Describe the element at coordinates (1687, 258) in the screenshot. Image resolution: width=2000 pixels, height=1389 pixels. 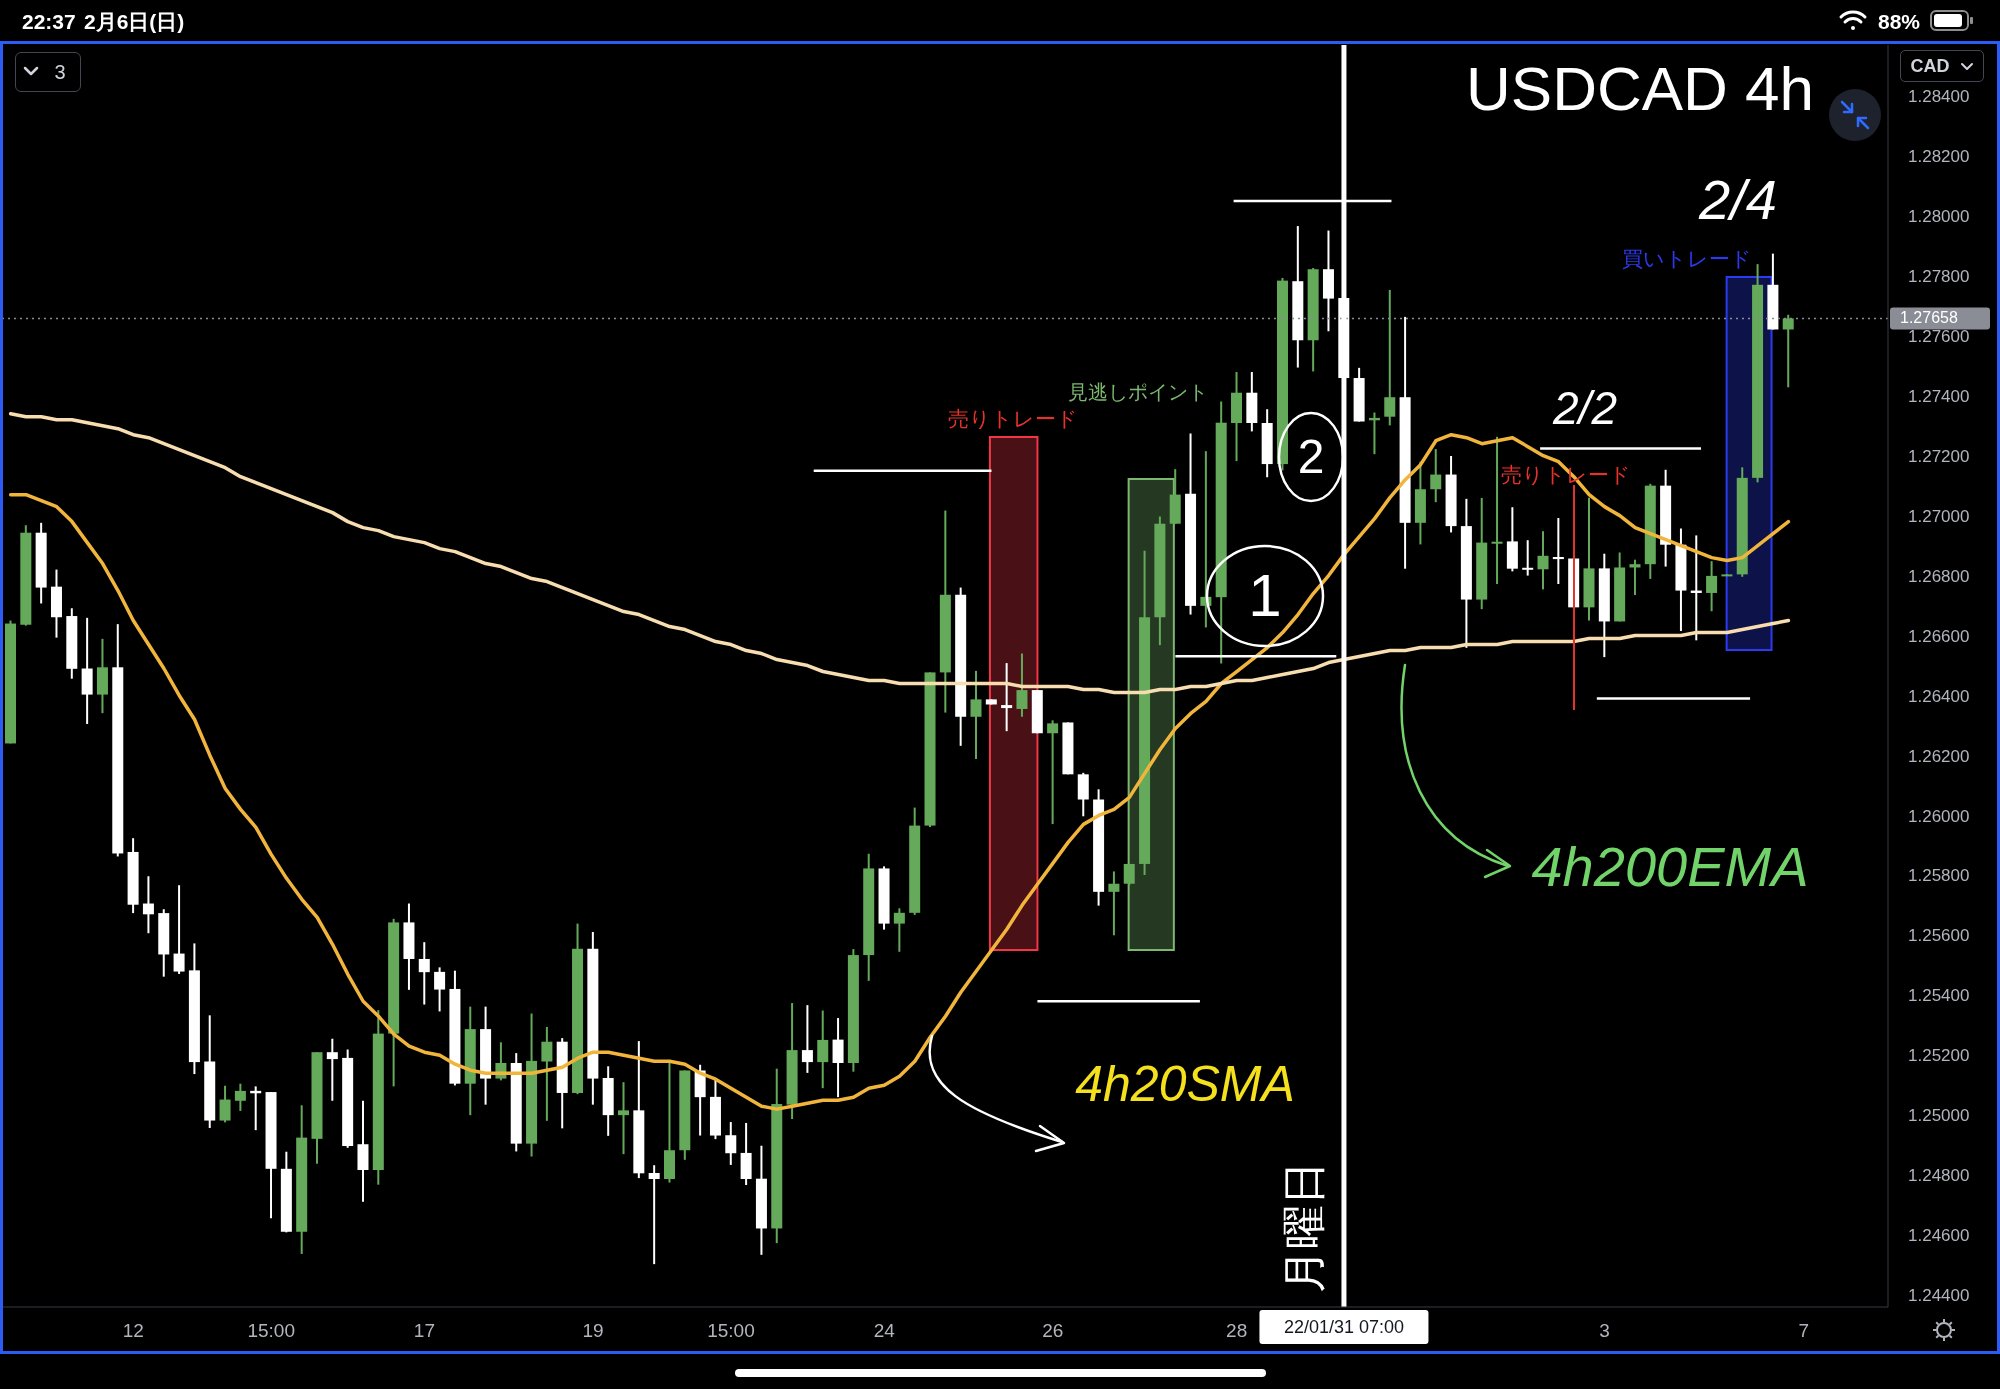
I see `annotation: 買いトレード` at that location.